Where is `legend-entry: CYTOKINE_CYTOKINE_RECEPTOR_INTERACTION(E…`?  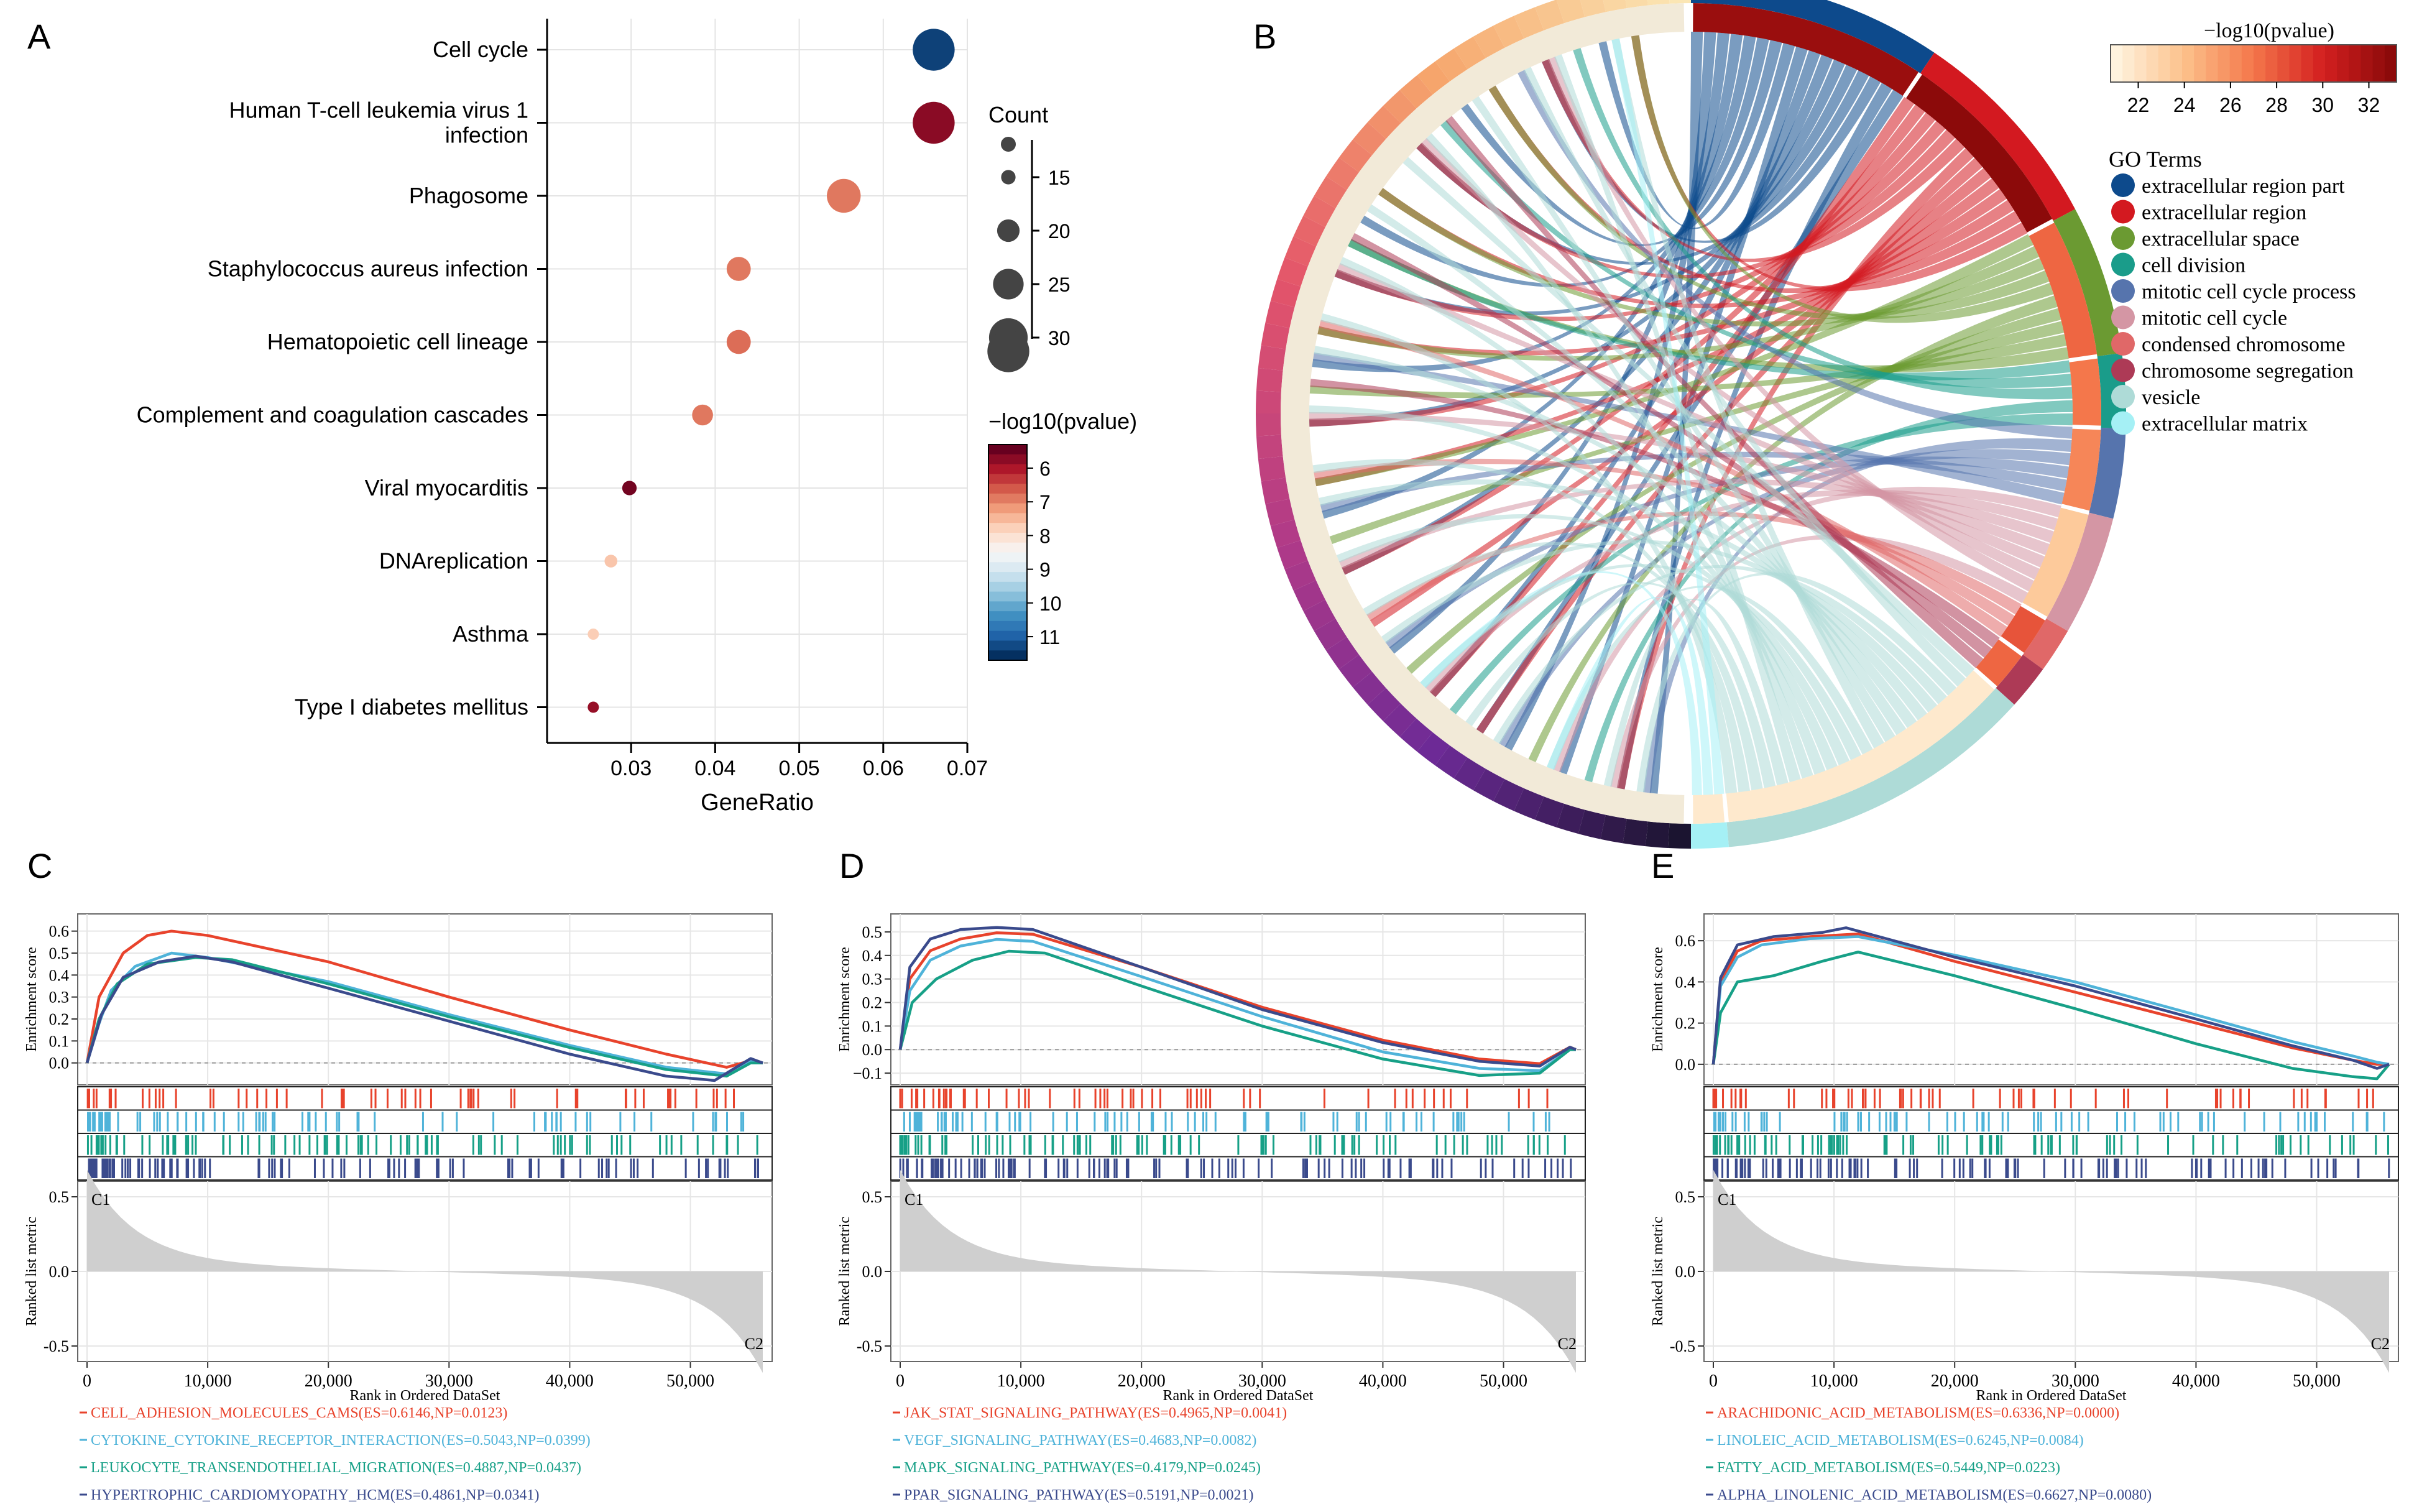
legend-entry: CYTOKINE_CYTOKINE_RECEPTOR_INTERACTION(E… is located at coordinates (341, 1440).